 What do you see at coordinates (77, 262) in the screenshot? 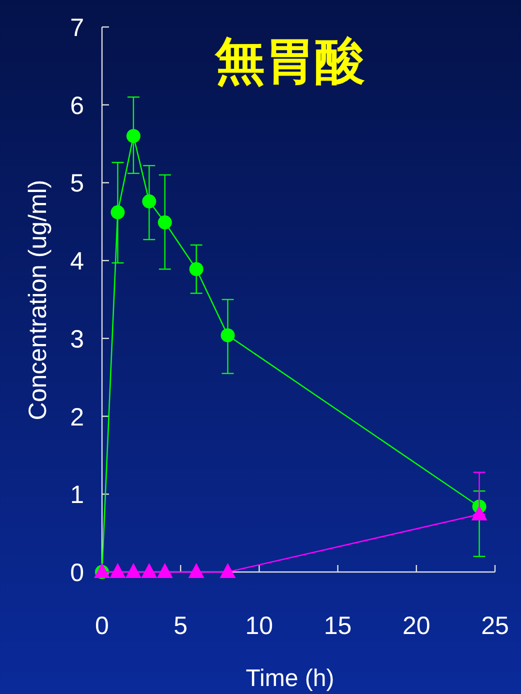
I see `y-tick-label: 4` at bounding box center [77, 262].